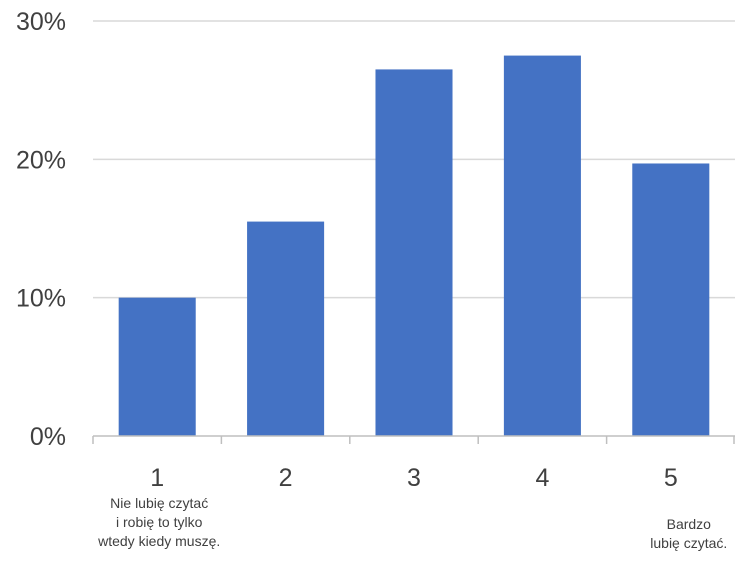  I want to click on x-tick-labels: 1 2 3 4 5, so click(414, 478).